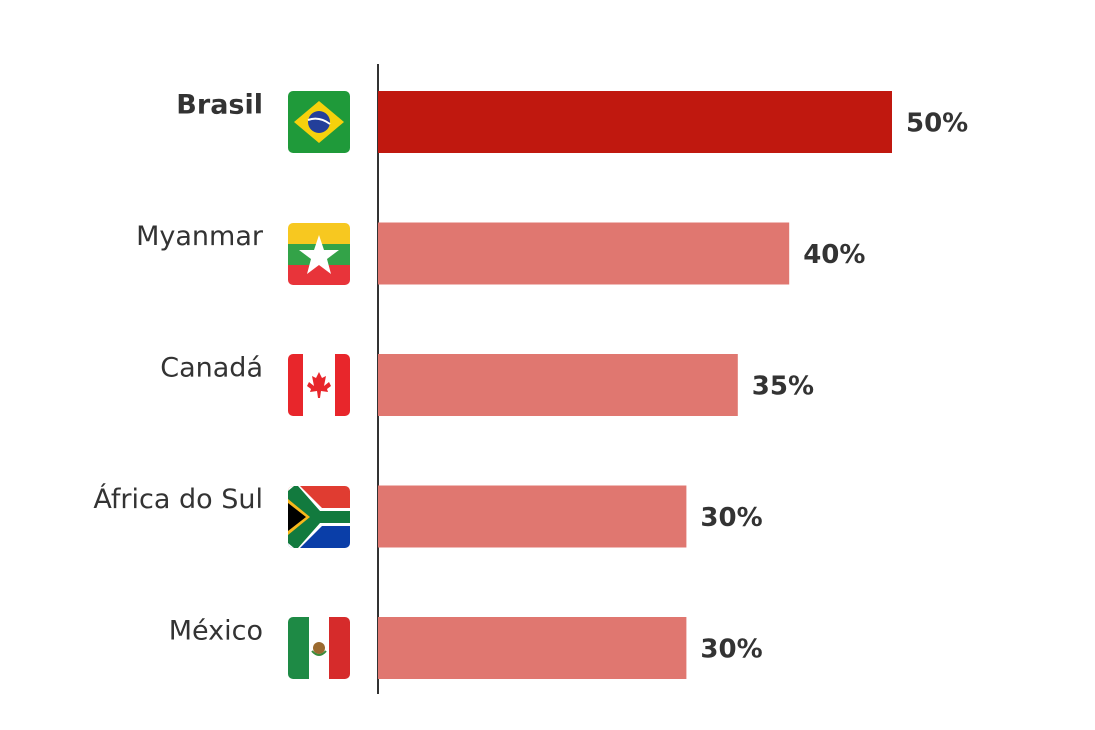 The height and width of the screenshot is (730, 1095). I want to click on value-label: 50%, so click(937, 124).